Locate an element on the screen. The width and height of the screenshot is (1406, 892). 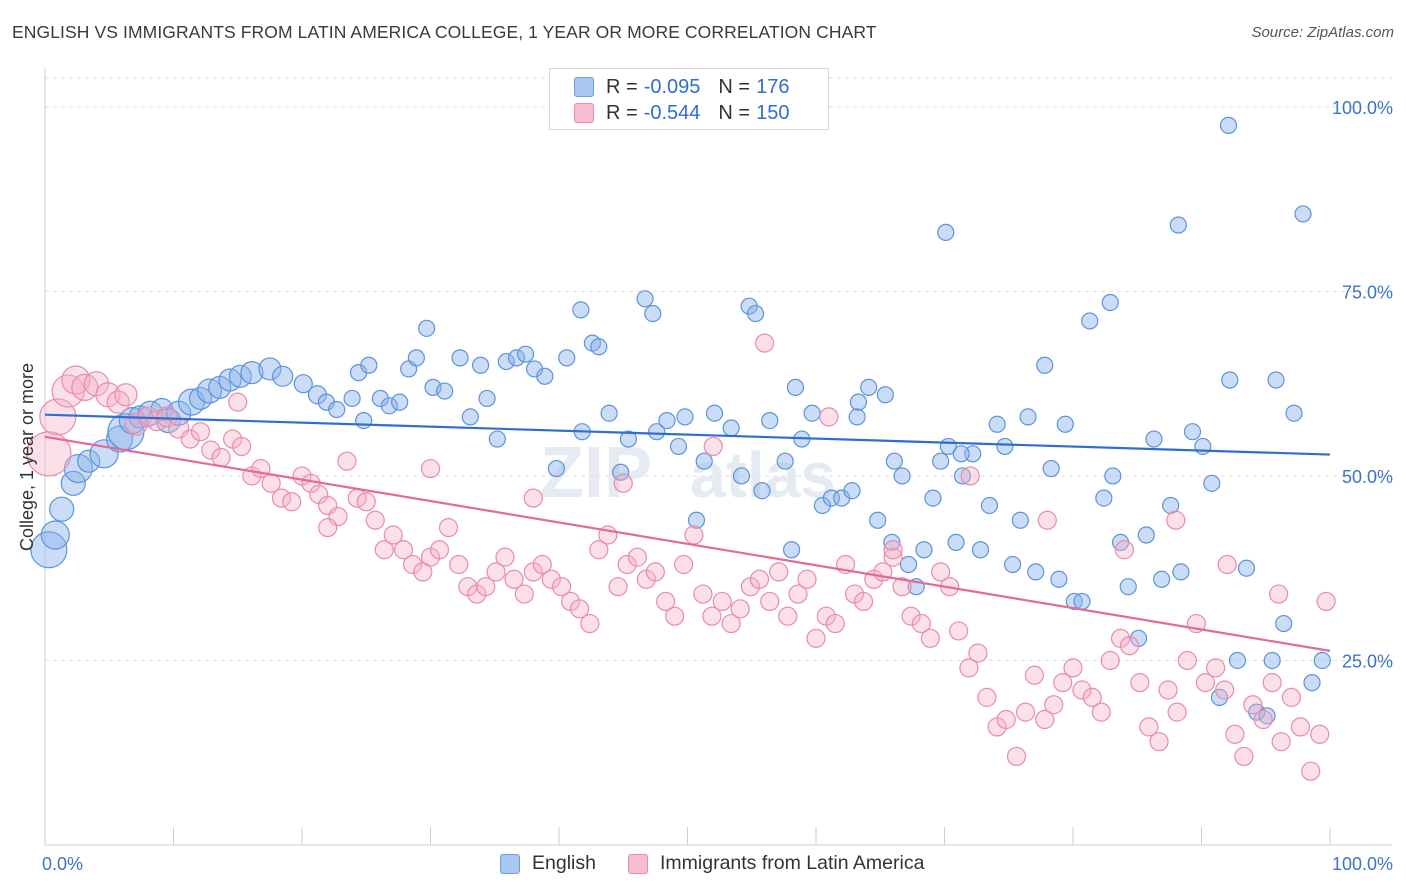
legend-swatch-latam is located at coordinates (638, 863).